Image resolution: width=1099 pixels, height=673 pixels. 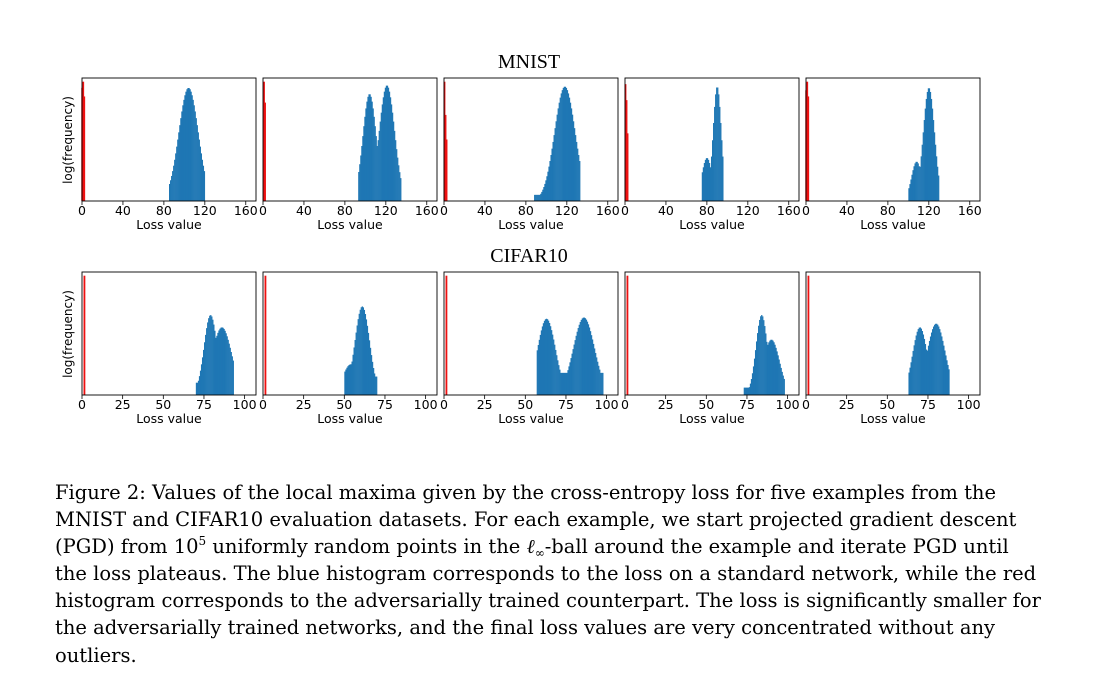 I want to click on tick-label: 25, so click(x=123, y=404).